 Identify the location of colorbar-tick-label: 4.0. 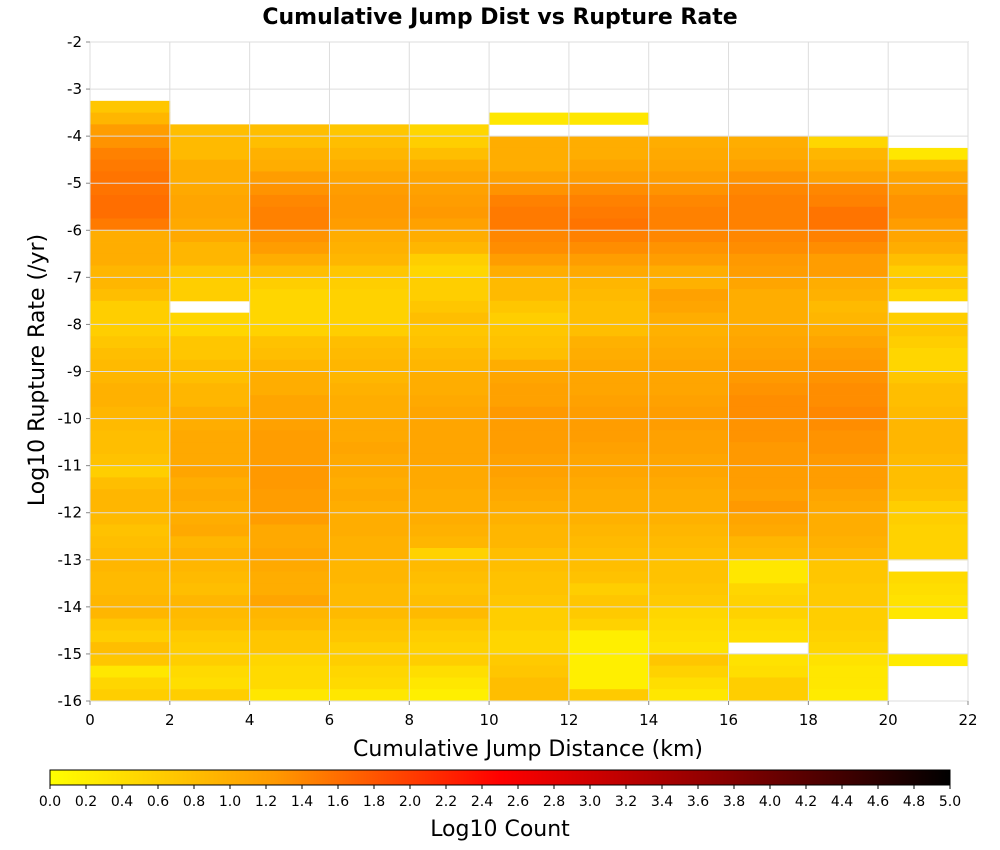
(770, 802).